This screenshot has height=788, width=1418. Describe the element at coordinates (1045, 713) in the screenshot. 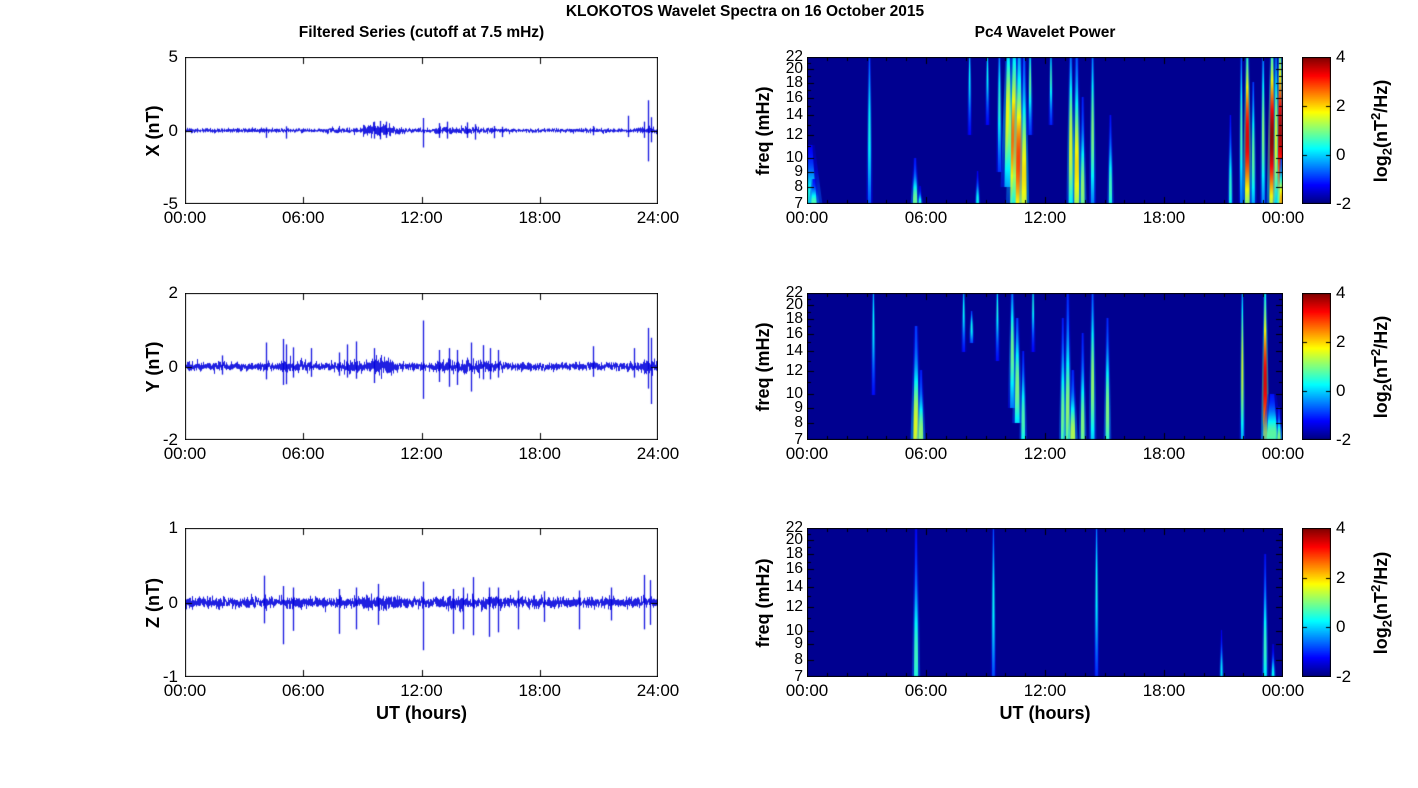

I see `right-xlabel: UT (hours)` at that location.